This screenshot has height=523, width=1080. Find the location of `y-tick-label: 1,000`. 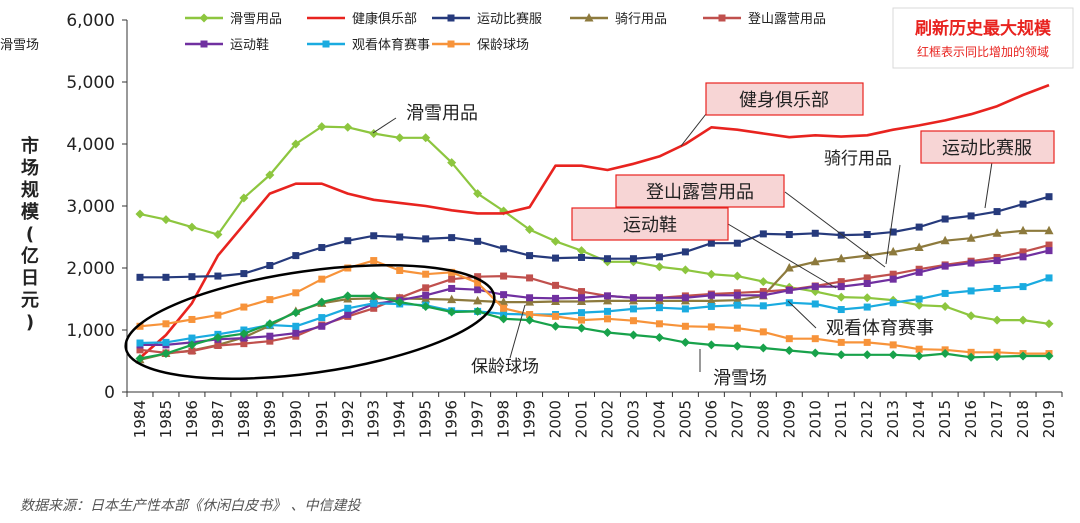

y-tick-label: 1,000 is located at coordinates (90, 331).